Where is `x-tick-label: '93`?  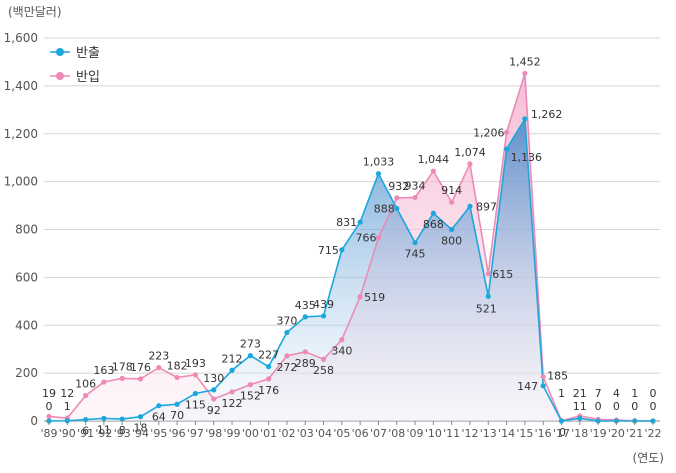 x-tick-label: '93 is located at coordinates (122, 433).